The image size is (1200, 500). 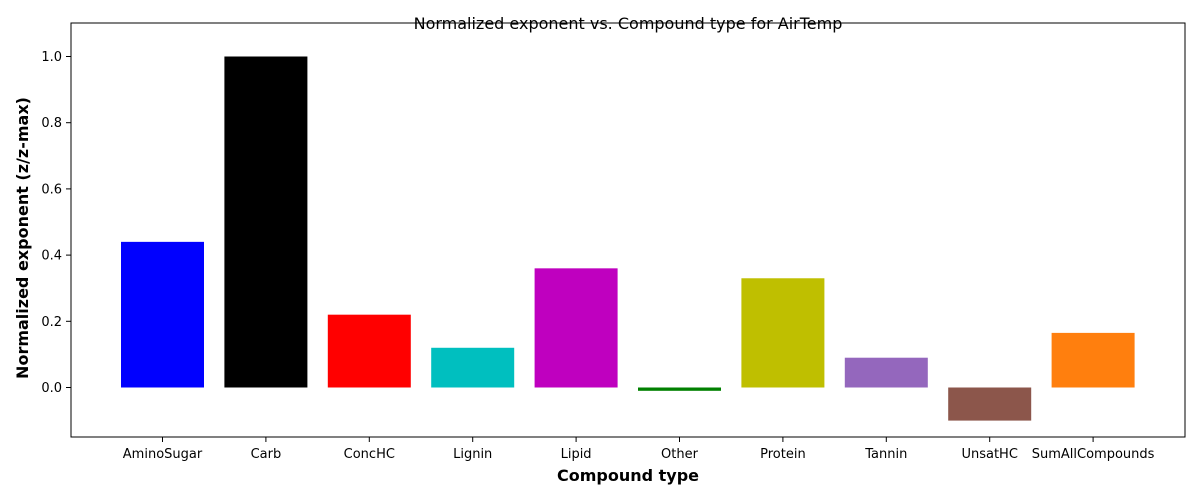 What do you see at coordinates (51, 123) in the screenshot?
I see `y-tick-label: 0.8` at bounding box center [51, 123].